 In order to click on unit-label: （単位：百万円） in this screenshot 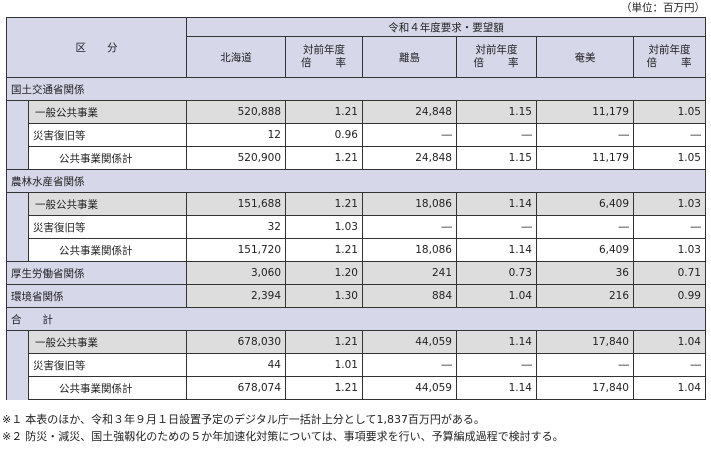, I will do `click(663, 8)`.